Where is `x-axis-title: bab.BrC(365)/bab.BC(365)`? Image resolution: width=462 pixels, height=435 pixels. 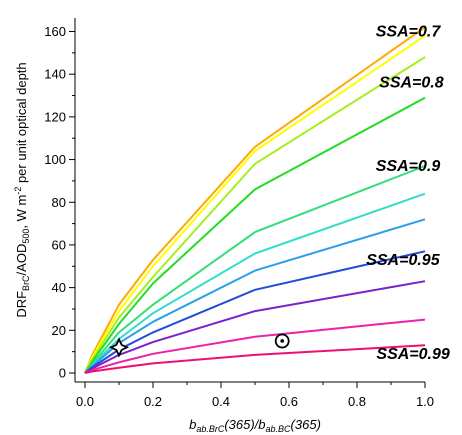 x-axis-title: bab.BrC(365)/bab.BC(365) is located at coordinates (255, 425).